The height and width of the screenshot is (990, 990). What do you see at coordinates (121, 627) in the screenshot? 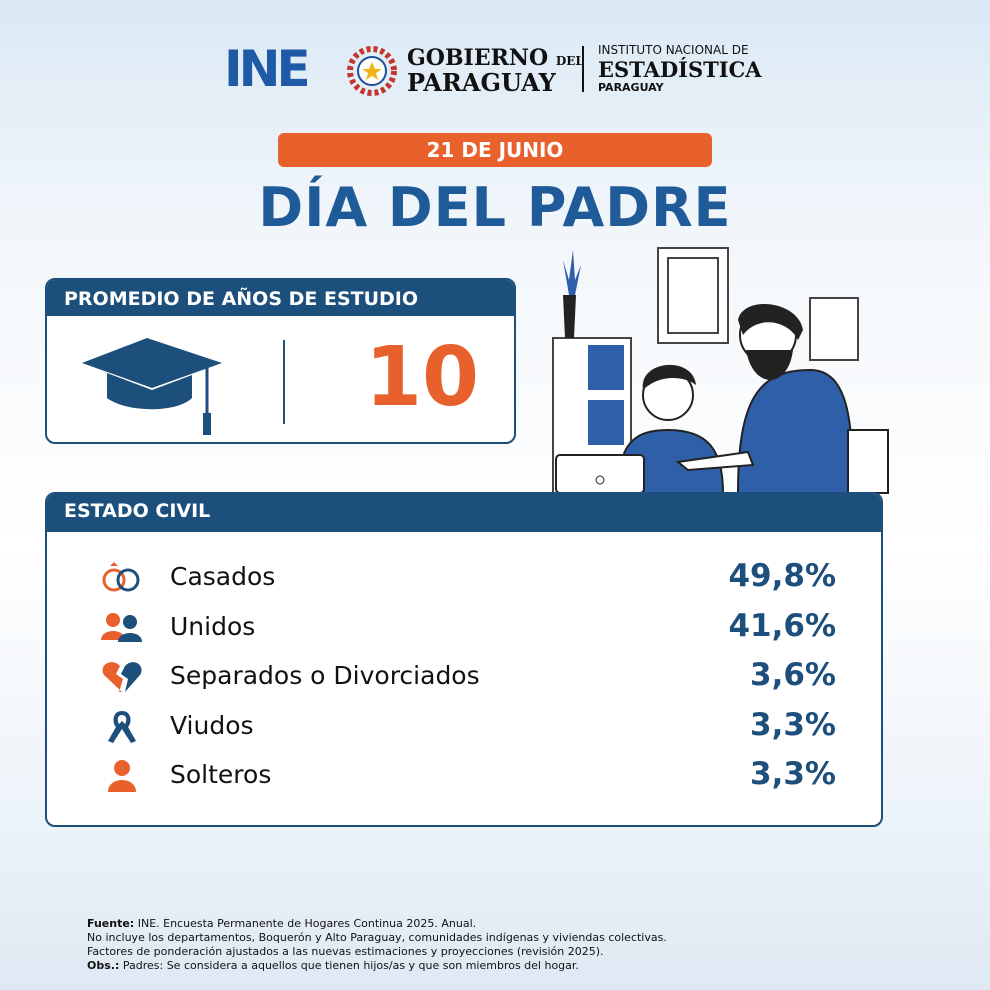
I see `couple-icon` at bounding box center [121, 627].